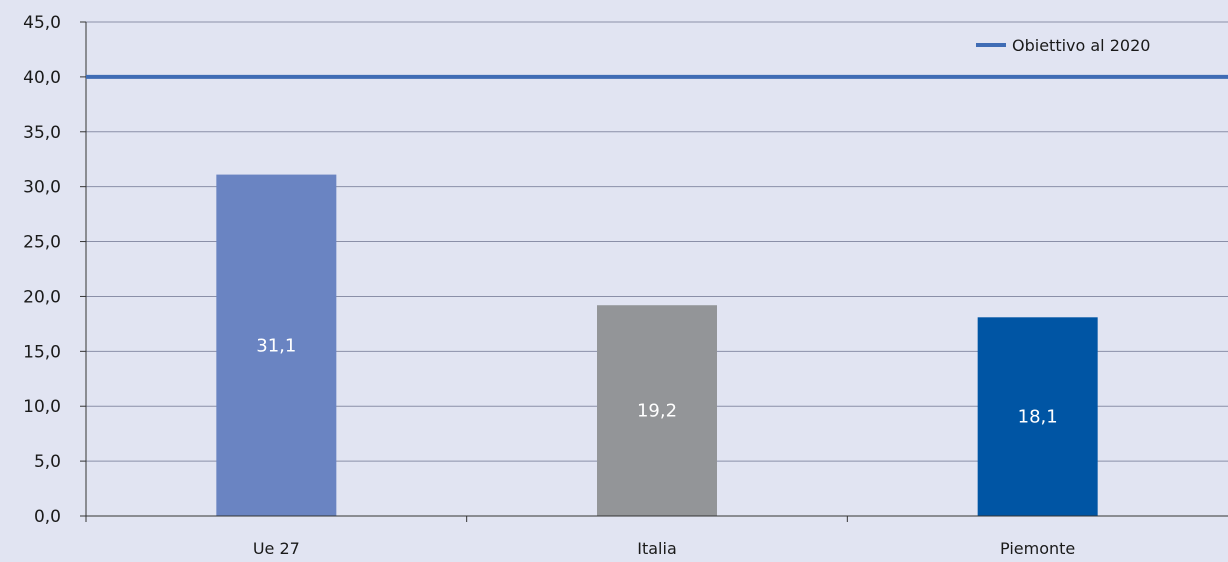 This screenshot has width=1228, height=562. I want to click on y-tick-label: 35,0, so click(42, 133).